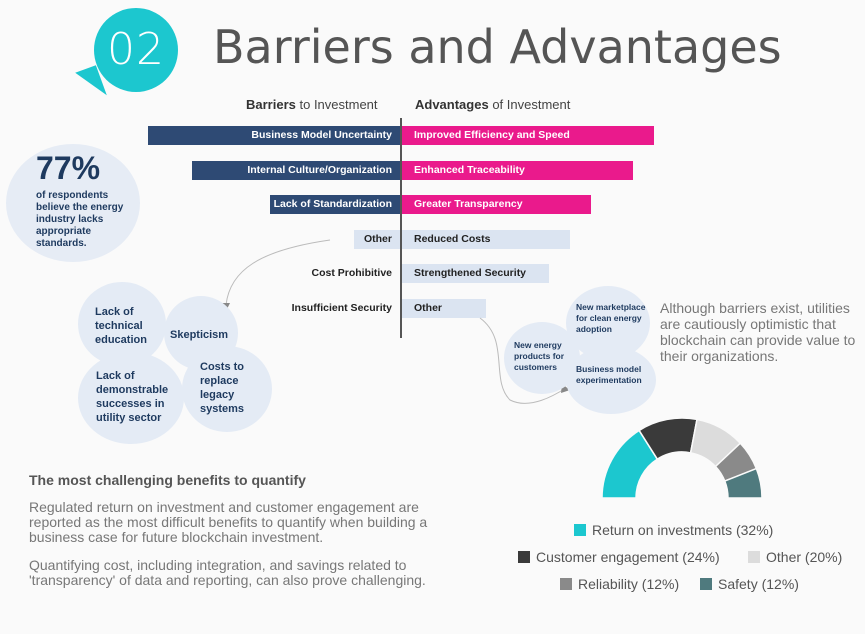 This screenshot has width=865, height=634. What do you see at coordinates (497, 47) in the screenshot?
I see `page-title: Barriers and Advantages` at bounding box center [497, 47].